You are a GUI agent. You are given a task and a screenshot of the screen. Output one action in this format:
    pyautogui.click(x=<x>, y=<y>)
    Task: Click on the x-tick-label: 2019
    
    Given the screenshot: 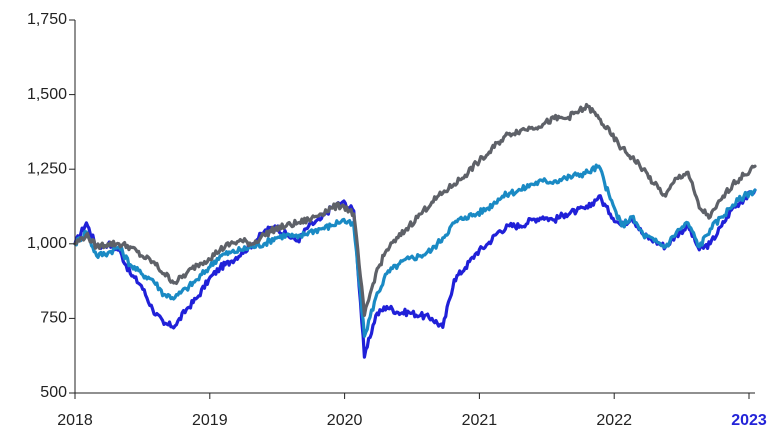 What is the action you would take?
    pyautogui.click(x=210, y=420)
    